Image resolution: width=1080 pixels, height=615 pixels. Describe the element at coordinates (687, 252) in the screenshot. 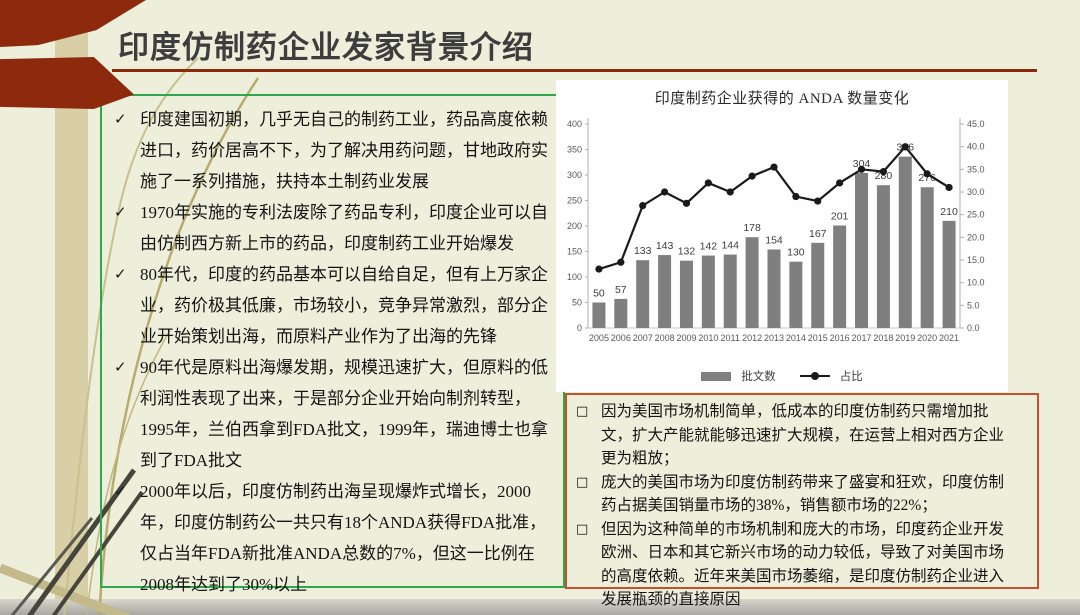

I see `svg-text: 132` at that location.